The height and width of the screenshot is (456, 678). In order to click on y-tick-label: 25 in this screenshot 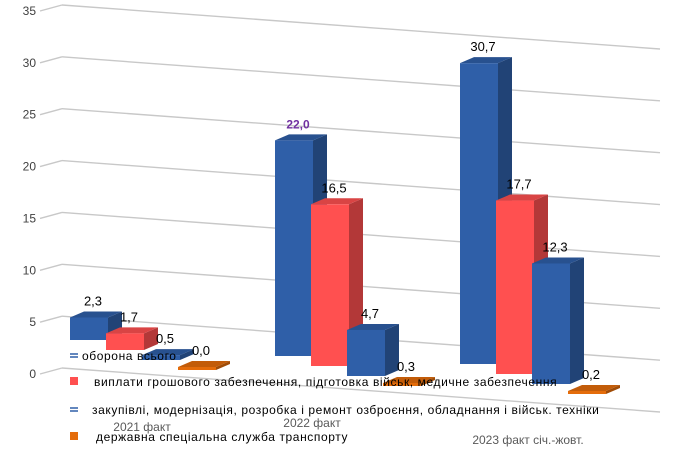, I will do `click(30, 115)`.